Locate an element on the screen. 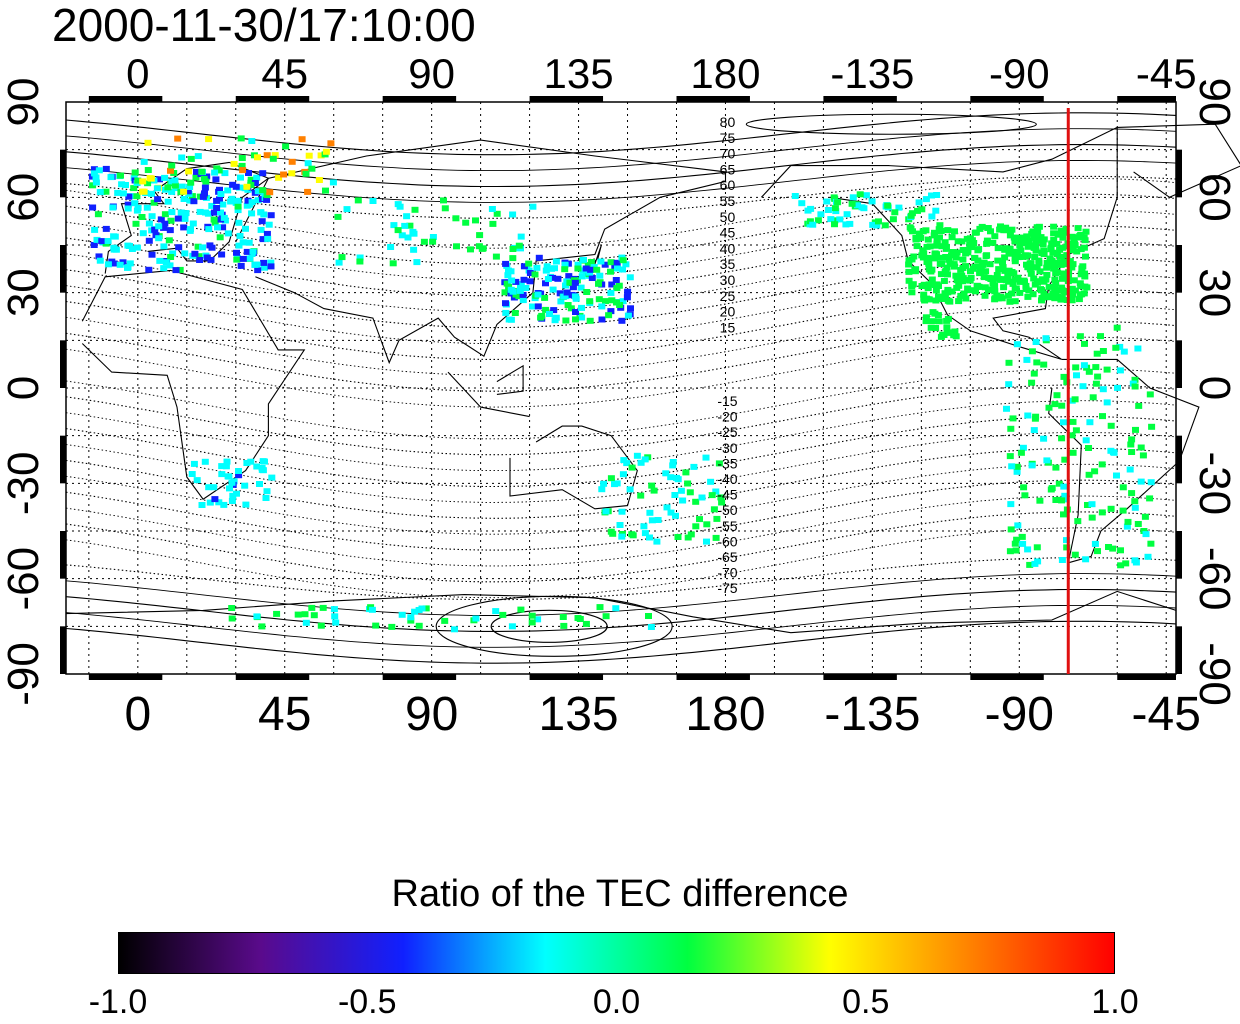 The height and width of the screenshot is (1024, 1240). lon-tick-label-bottom: 135 is located at coordinates (579, 714).